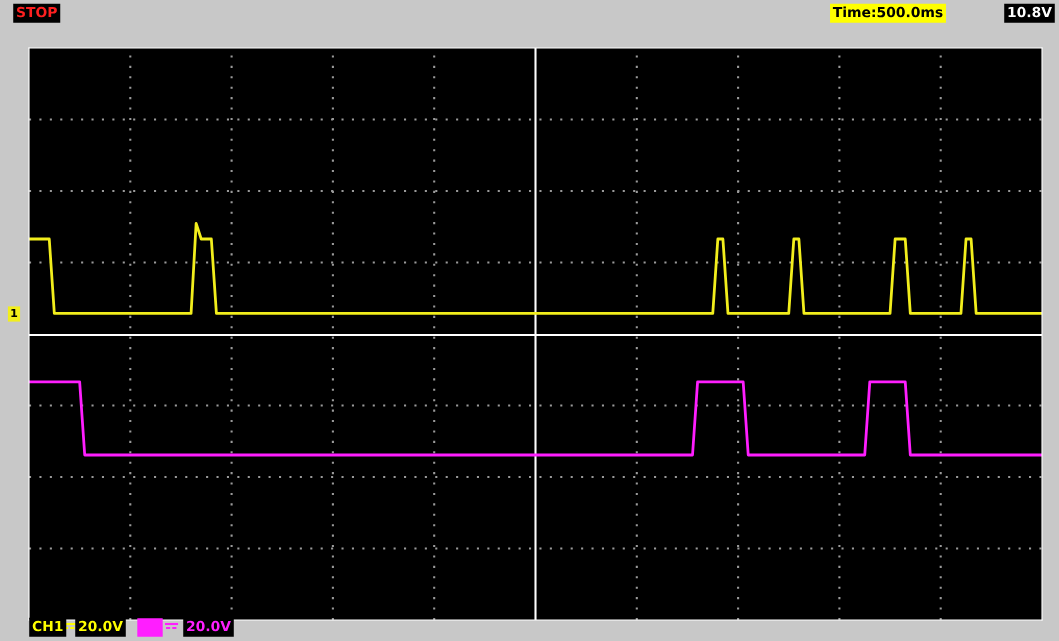  I want to click on text: STOP, so click(37, 12).